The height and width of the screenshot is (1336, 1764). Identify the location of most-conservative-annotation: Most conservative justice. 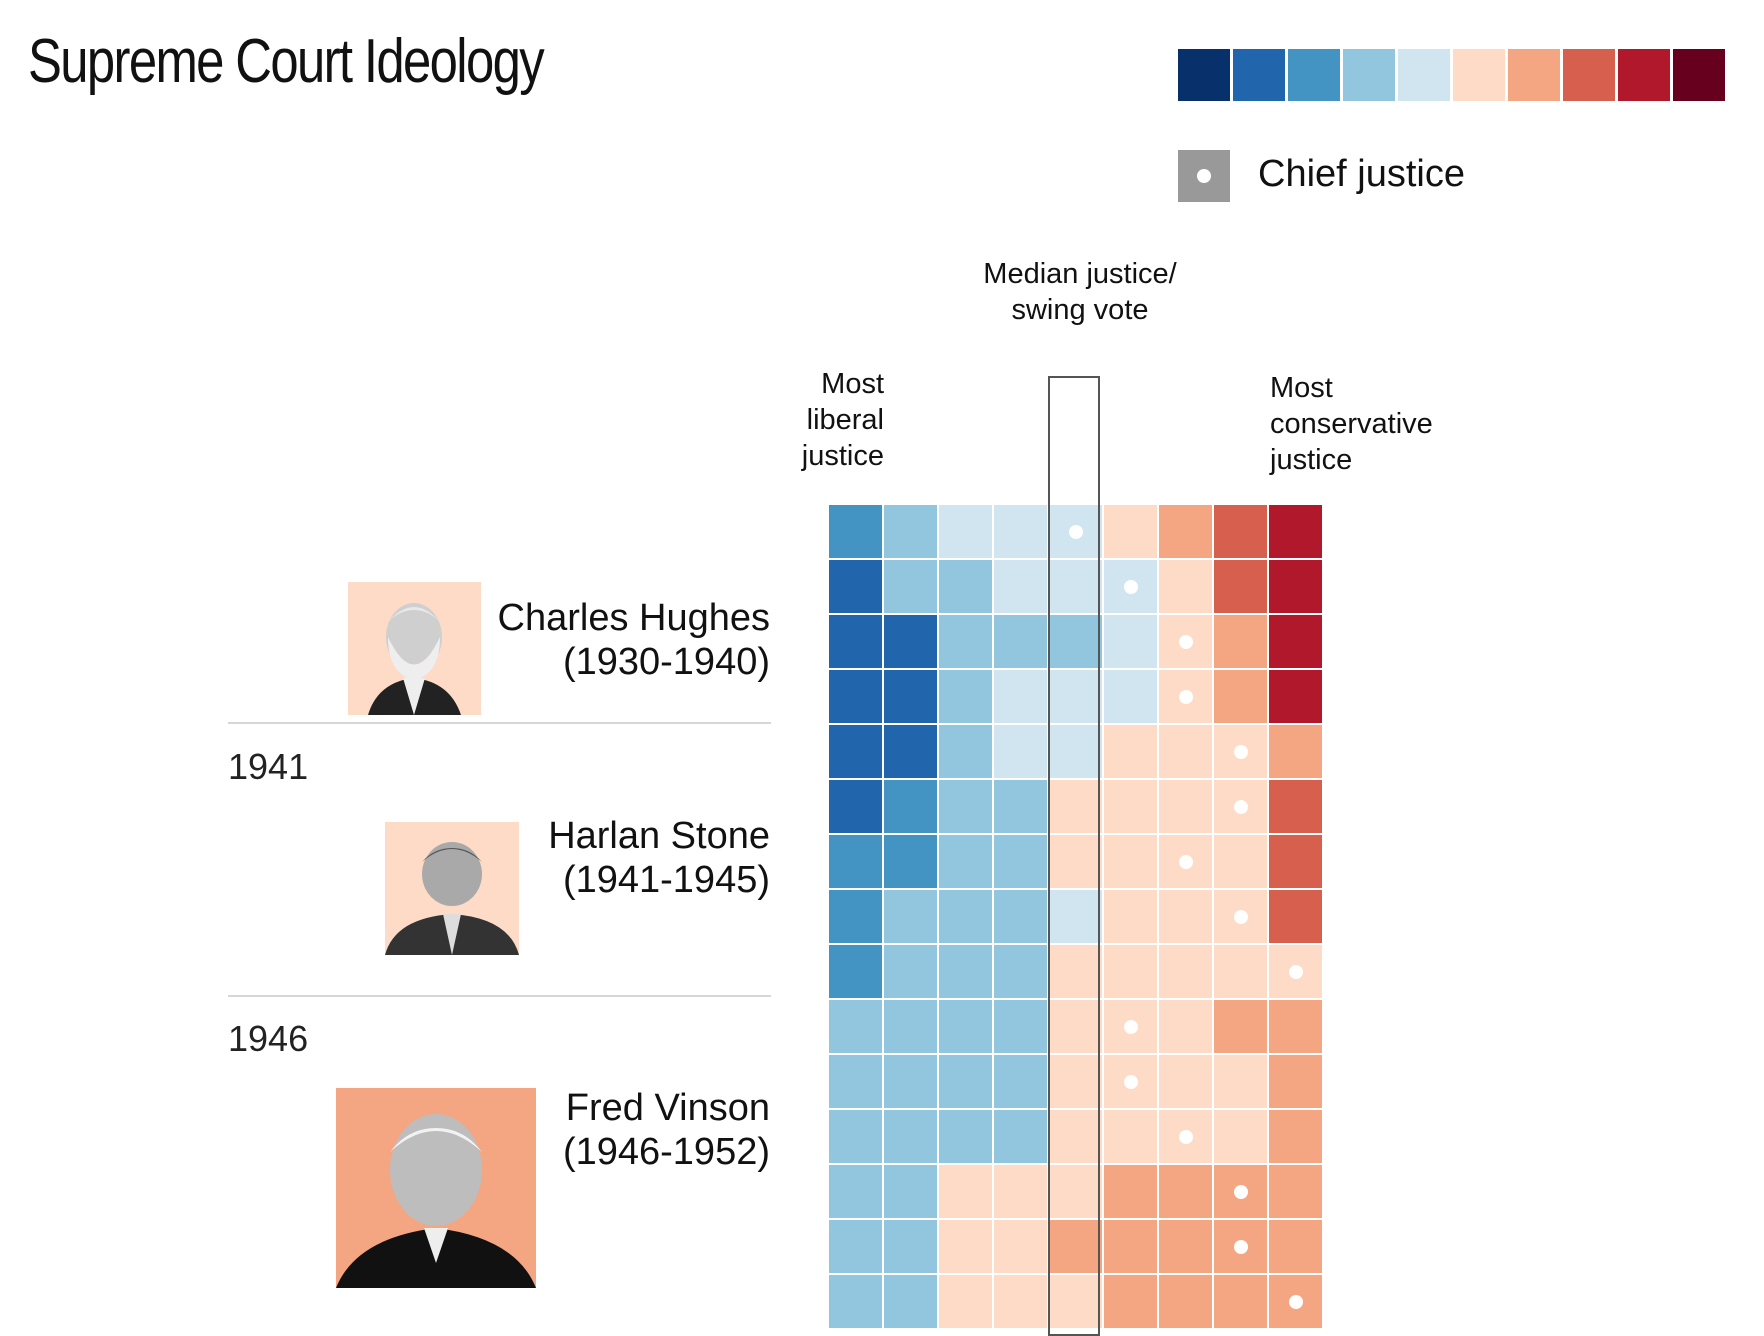
(1370, 424).